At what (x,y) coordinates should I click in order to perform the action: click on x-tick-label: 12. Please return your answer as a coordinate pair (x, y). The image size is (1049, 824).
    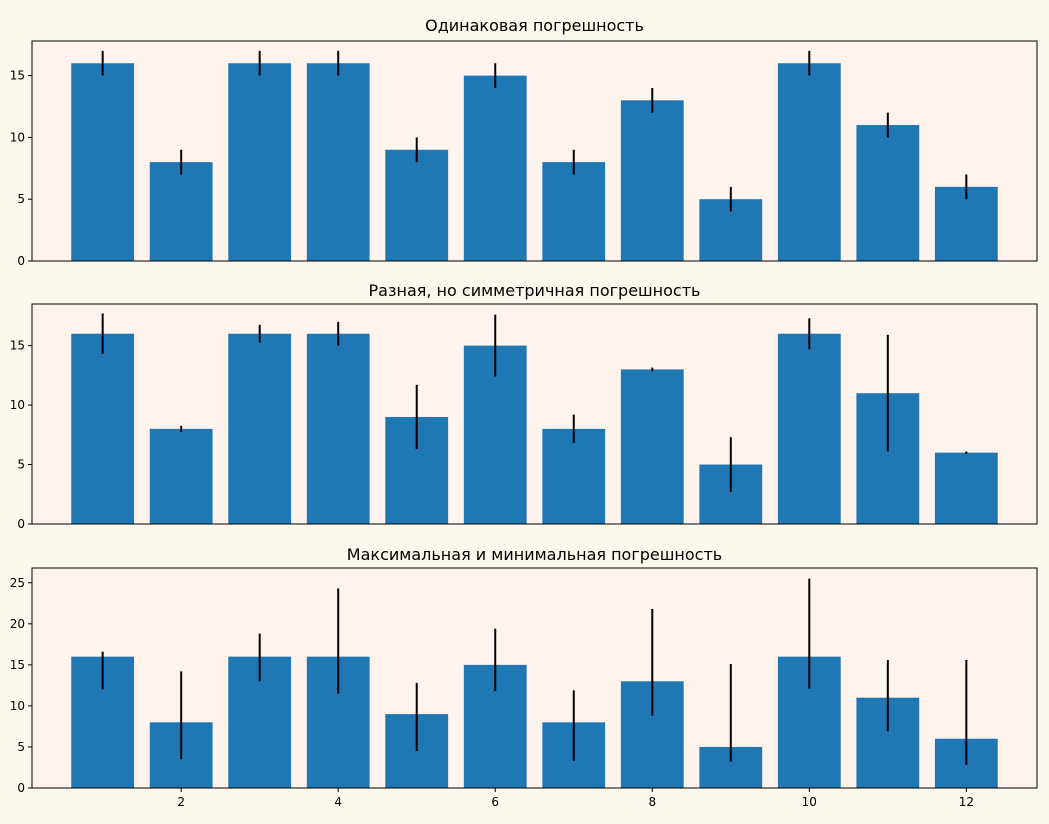
    Looking at the image, I should click on (966, 802).